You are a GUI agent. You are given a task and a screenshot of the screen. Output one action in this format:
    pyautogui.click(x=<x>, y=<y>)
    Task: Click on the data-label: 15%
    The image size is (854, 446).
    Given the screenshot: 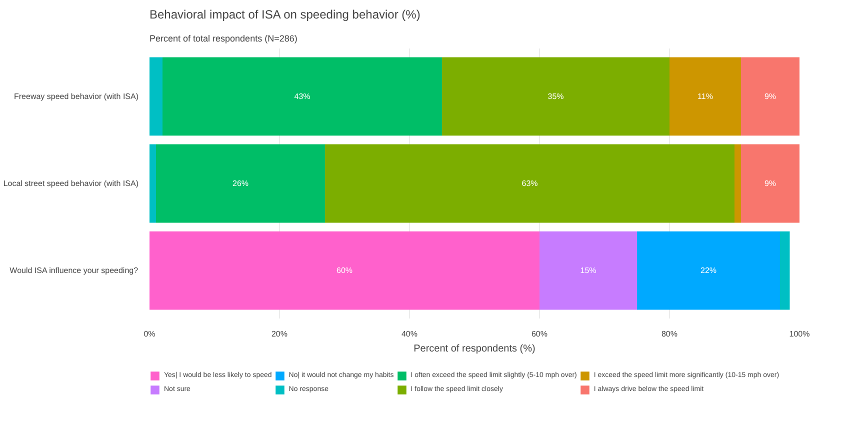 What is the action you would take?
    pyautogui.click(x=588, y=271)
    